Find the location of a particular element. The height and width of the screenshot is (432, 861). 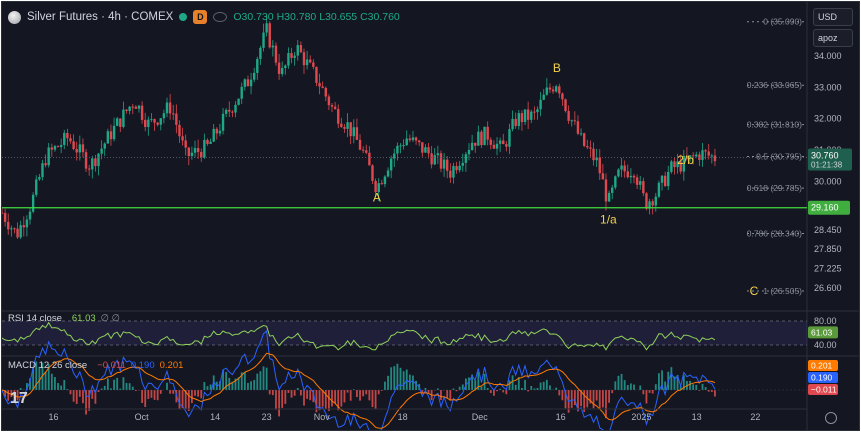

y-tick-label: 32.000 is located at coordinates (828, 119).